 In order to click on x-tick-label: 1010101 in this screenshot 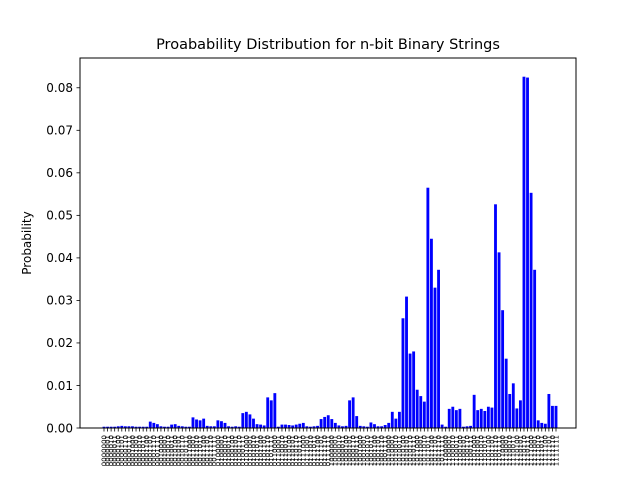, I will do `click(407, 450)`.